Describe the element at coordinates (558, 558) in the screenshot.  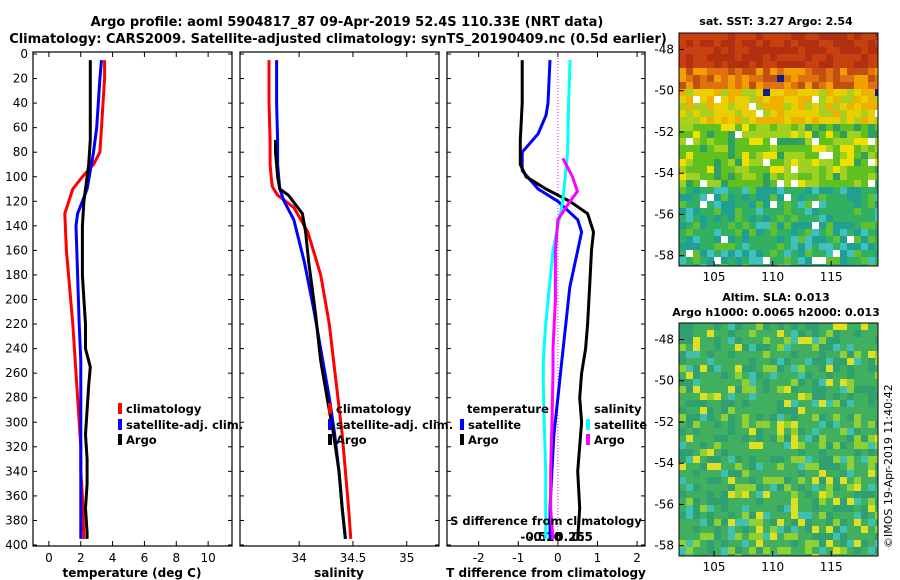
I see `x-tick-label: 0` at that location.